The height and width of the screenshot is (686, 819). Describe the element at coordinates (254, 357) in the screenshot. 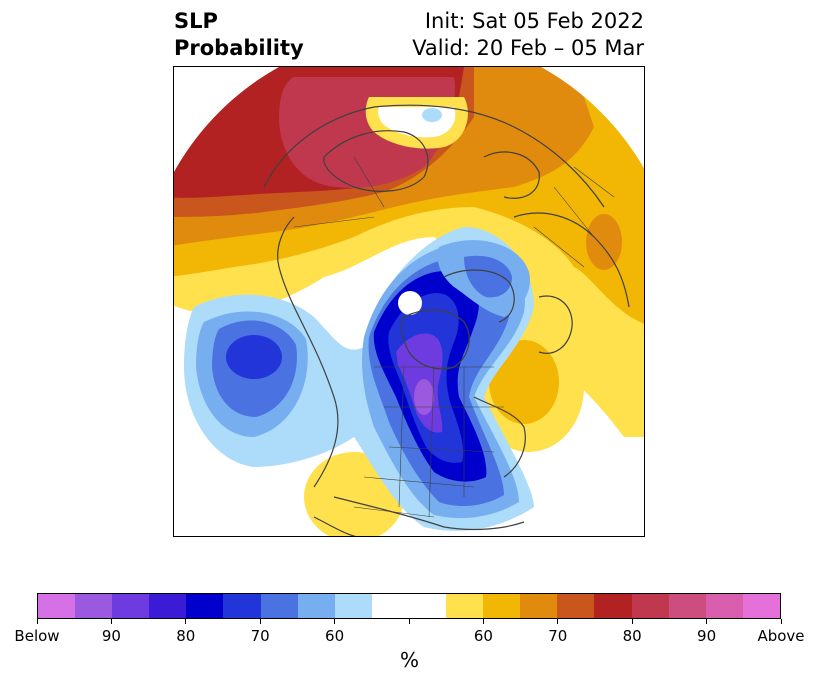

I see `below-80-pacific` at that location.